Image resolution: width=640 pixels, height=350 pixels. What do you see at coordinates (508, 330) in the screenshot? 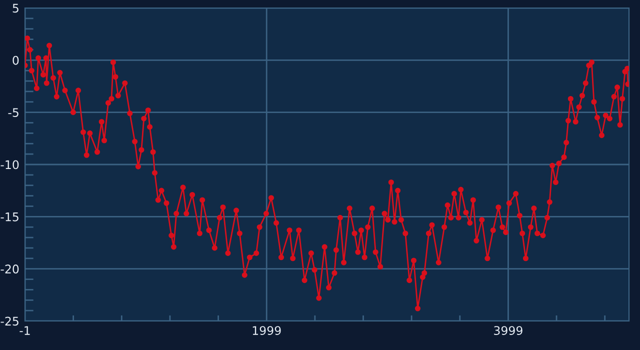
I see `x-tick-label: 3999` at bounding box center [508, 330].